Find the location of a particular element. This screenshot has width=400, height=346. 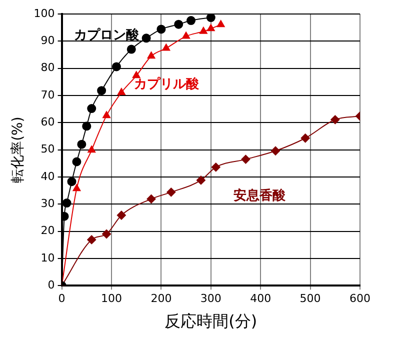

y-tick-label: 10 is located at coordinates (47, 257).